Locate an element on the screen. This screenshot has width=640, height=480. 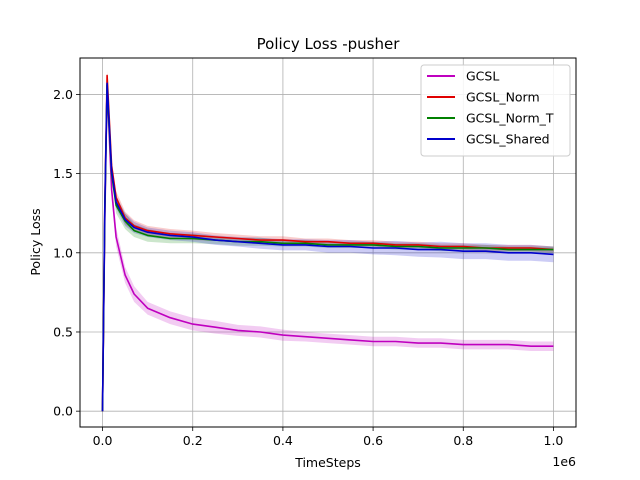
chart-title: Policy Loss -pusher is located at coordinates (329, 44).